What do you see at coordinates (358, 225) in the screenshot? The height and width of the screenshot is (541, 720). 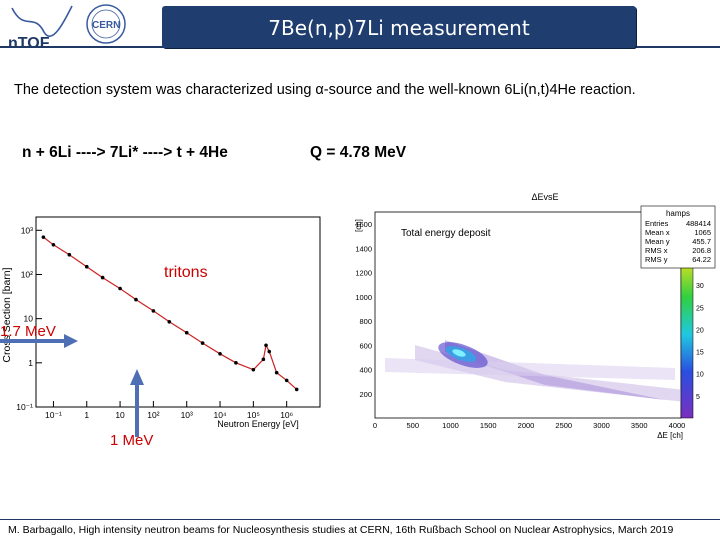 I see `y-unit-label: [ch]` at bounding box center [358, 225].